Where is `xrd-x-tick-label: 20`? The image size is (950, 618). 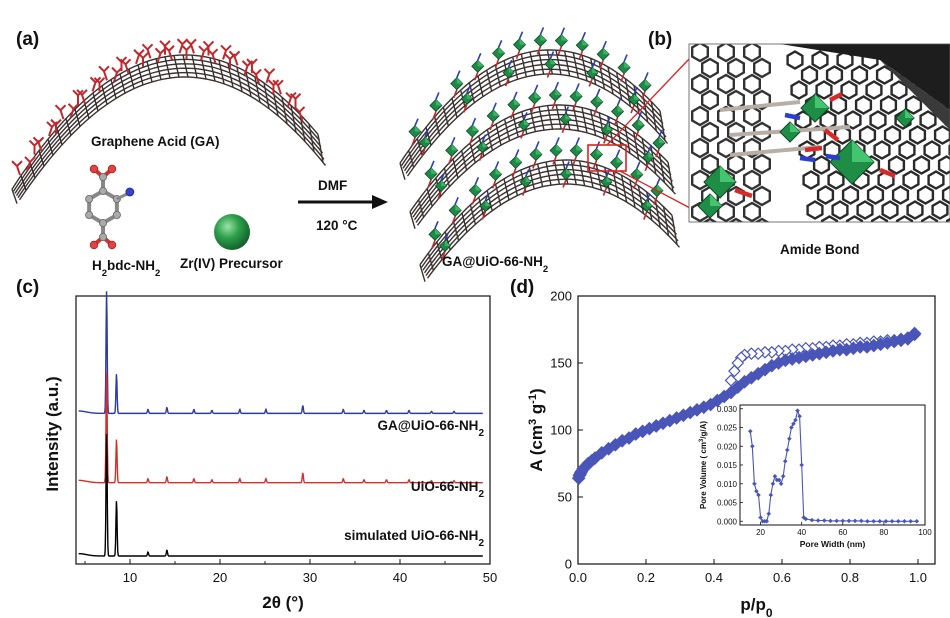 xrd-x-tick-label: 20 is located at coordinates (220, 577).